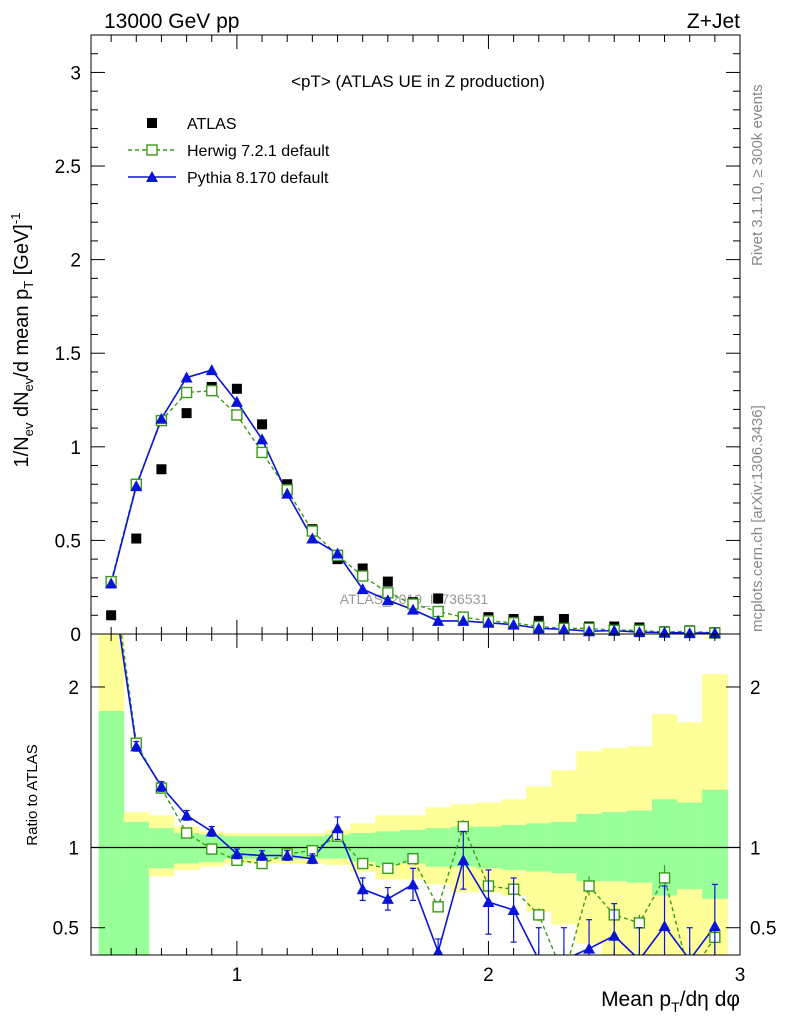 The height and width of the screenshot is (1024, 786). What do you see at coordinates (488, 975) in the screenshot?
I see `x-tick-label: 2` at bounding box center [488, 975].